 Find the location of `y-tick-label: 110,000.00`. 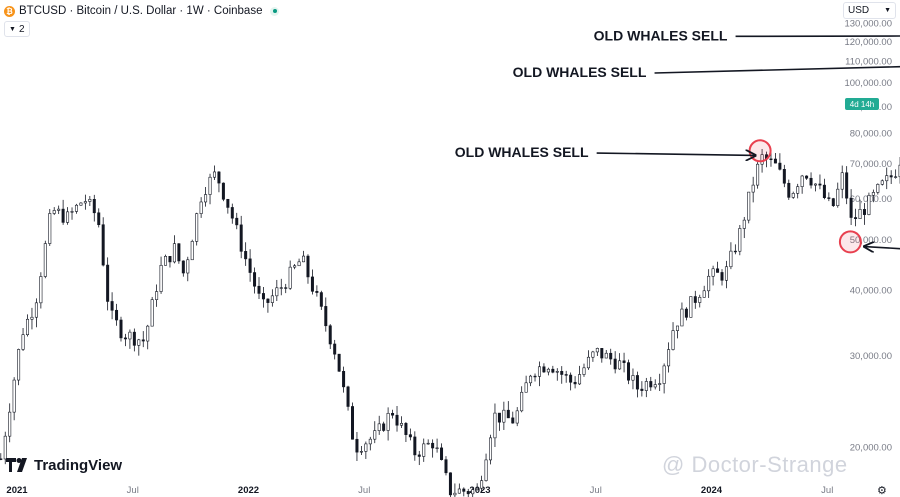

y-tick-label: 110,000.00 is located at coordinates (868, 62).